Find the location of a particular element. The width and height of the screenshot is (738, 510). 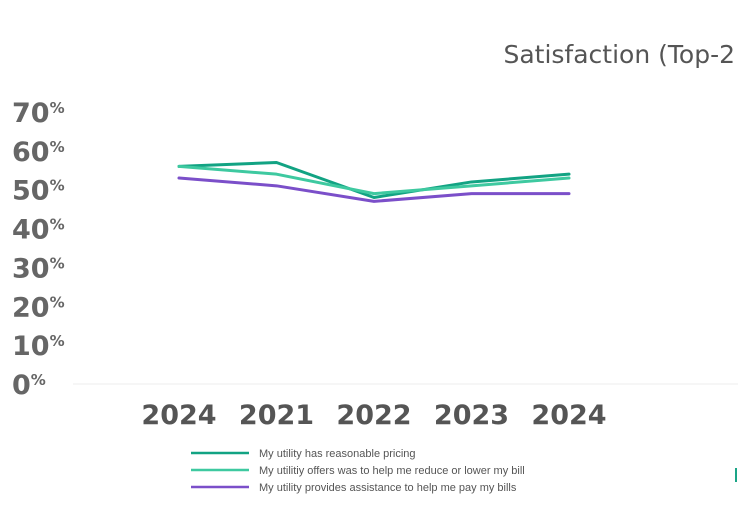

x-axis: 2024 2021 2022 2023 2024 is located at coordinates (373, 415).